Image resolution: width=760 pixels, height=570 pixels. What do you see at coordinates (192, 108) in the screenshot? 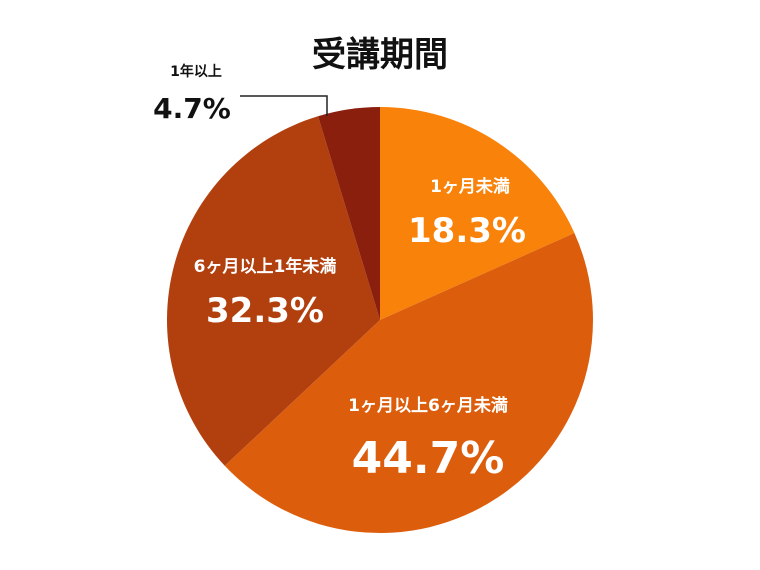
I see `slice-value-4: 4.7%` at bounding box center [192, 108].